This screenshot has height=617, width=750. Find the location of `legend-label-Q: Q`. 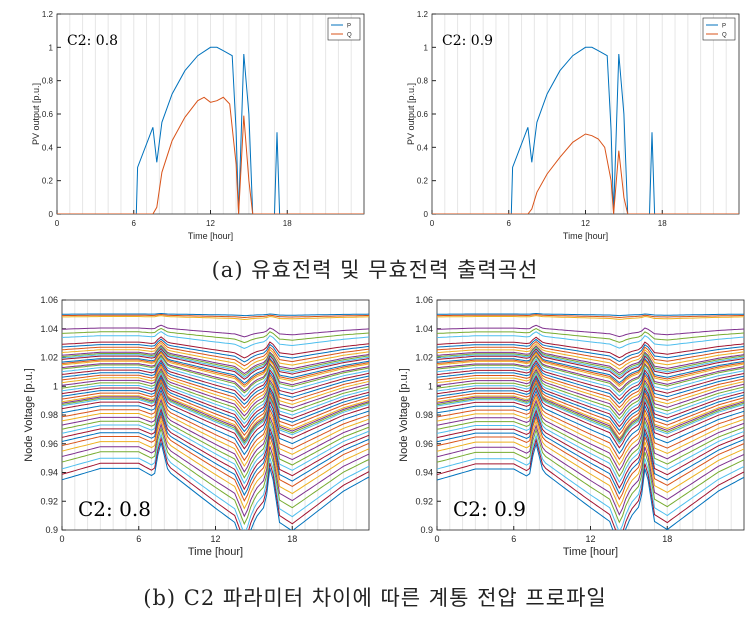

legend-label-Q: Q is located at coordinates (724, 36).